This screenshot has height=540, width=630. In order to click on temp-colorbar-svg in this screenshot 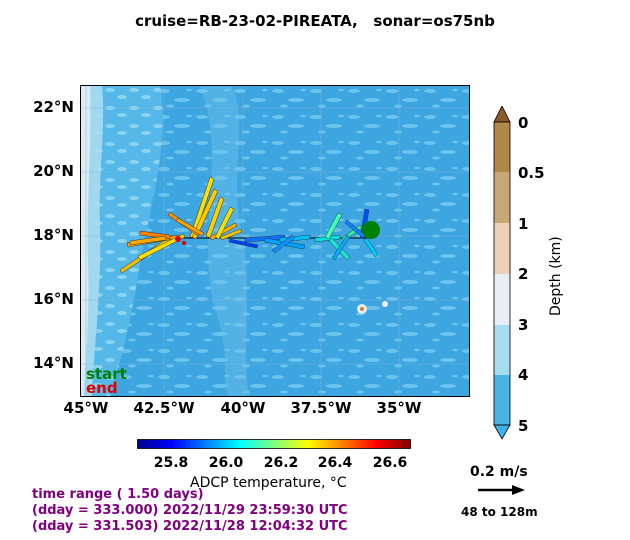, I will do `click(274, 444)`.